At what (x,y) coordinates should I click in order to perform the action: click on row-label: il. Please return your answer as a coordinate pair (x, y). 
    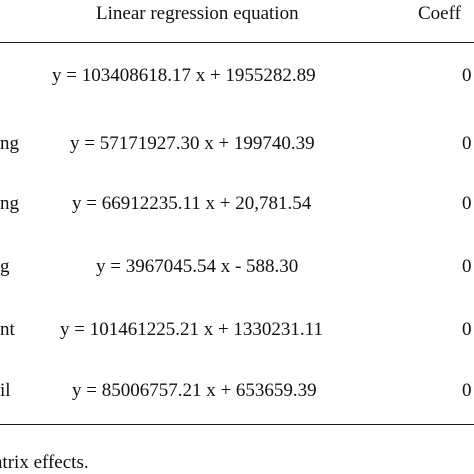
    Looking at the image, I should click on (5, 390).